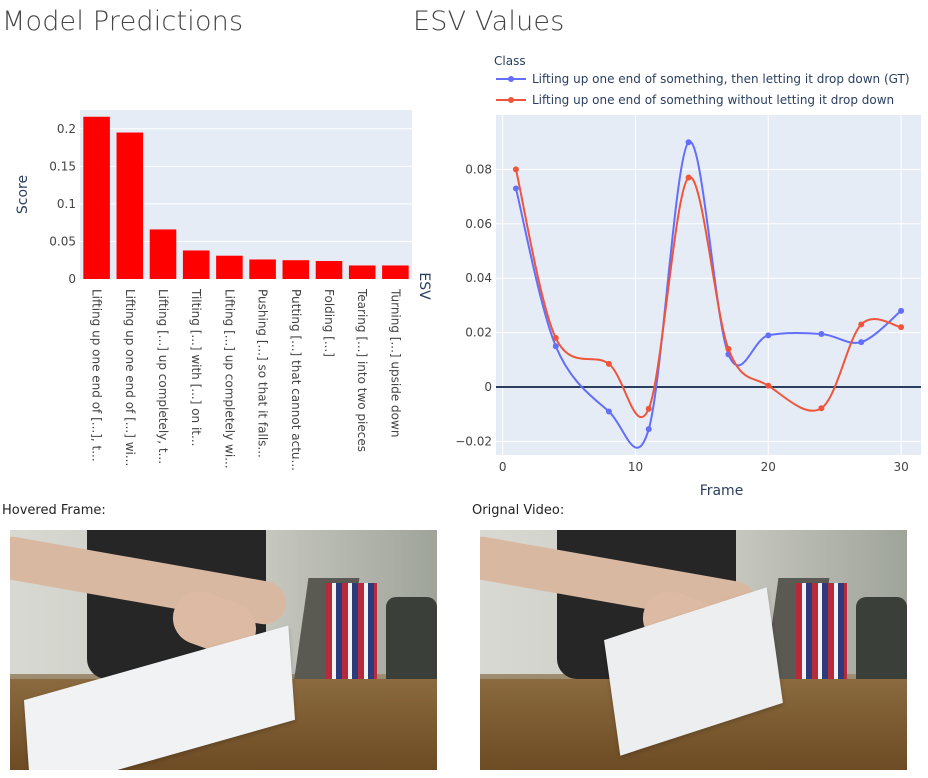 Image resolution: width=928 pixels, height=778 pixels. What do you see at coordinates (123, 21) in the screenshot?
I see `predictions-heading: Model Predictions` at bounding box center [123, 21].